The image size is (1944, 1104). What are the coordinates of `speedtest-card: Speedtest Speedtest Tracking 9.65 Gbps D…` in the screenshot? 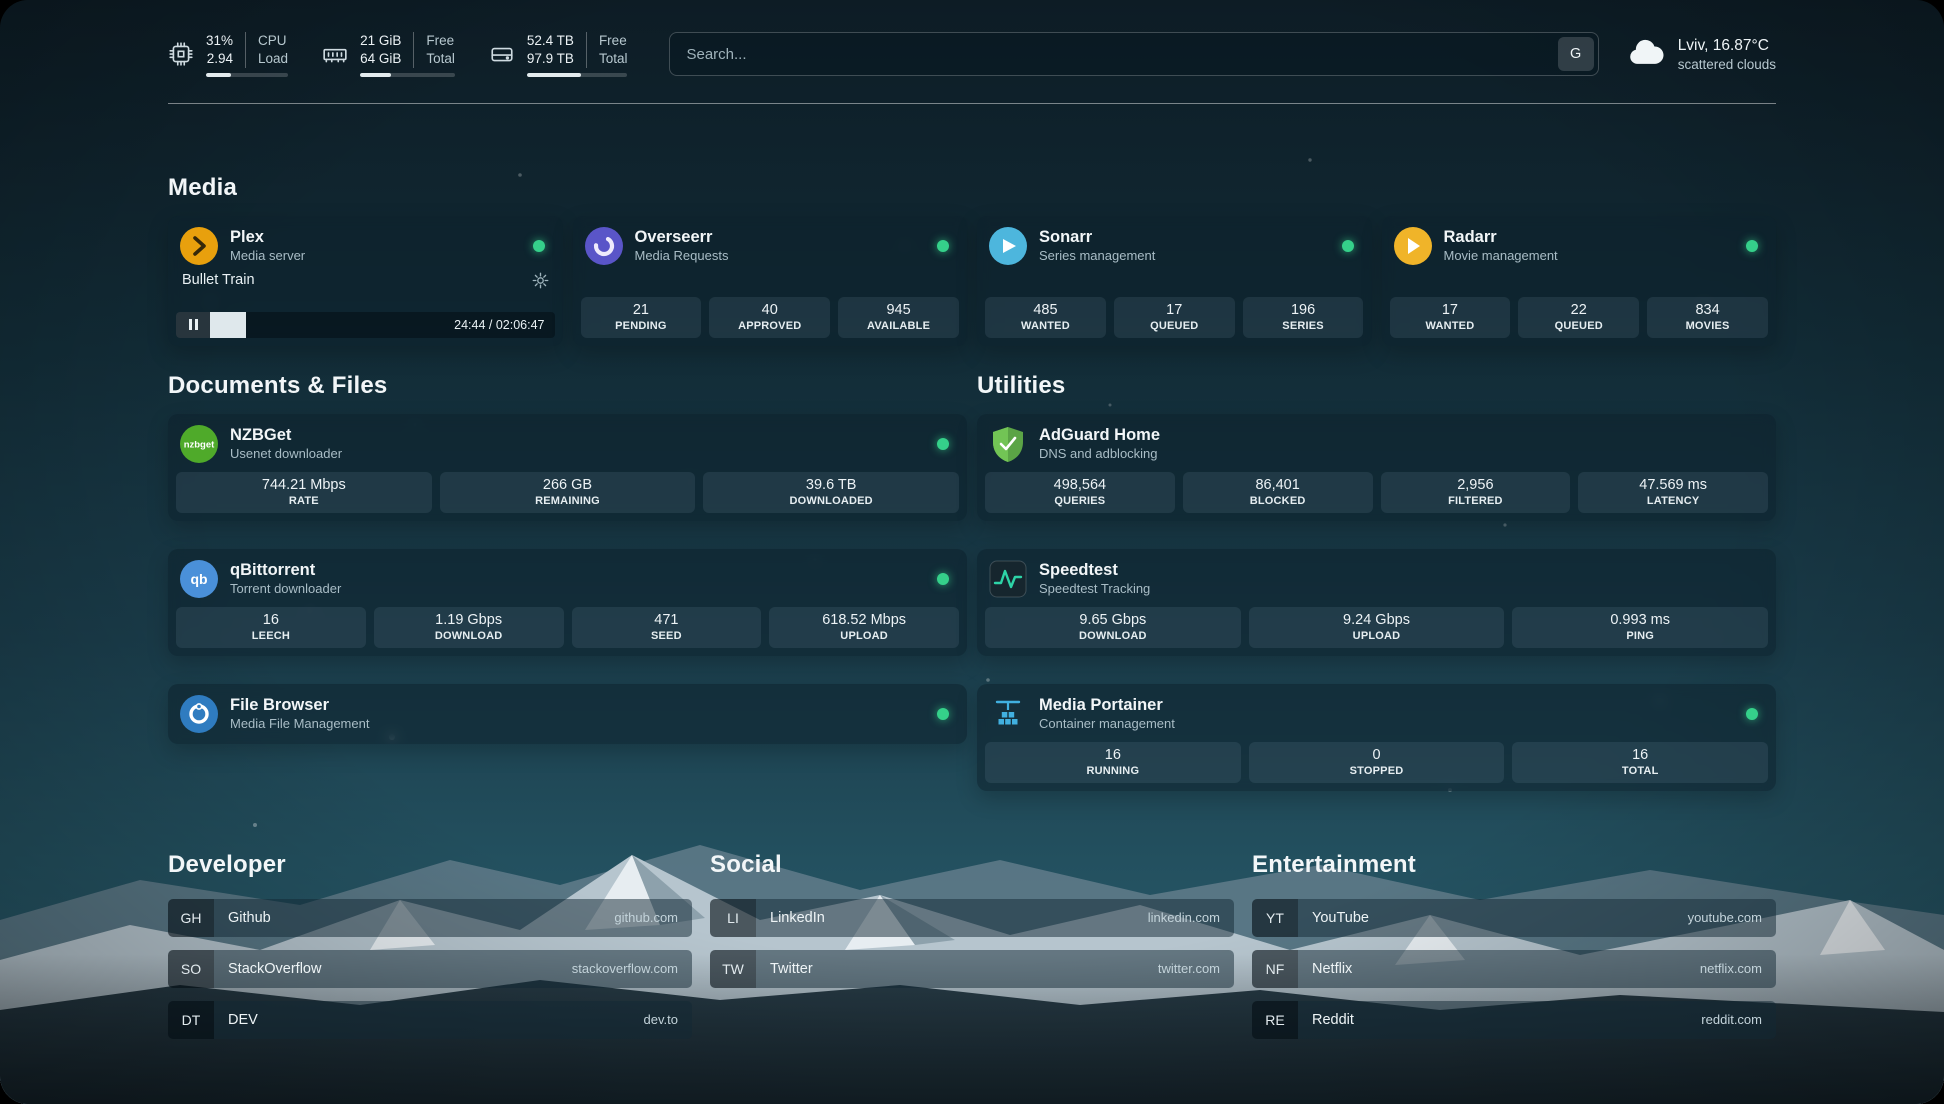 It's located at (1376, 602).